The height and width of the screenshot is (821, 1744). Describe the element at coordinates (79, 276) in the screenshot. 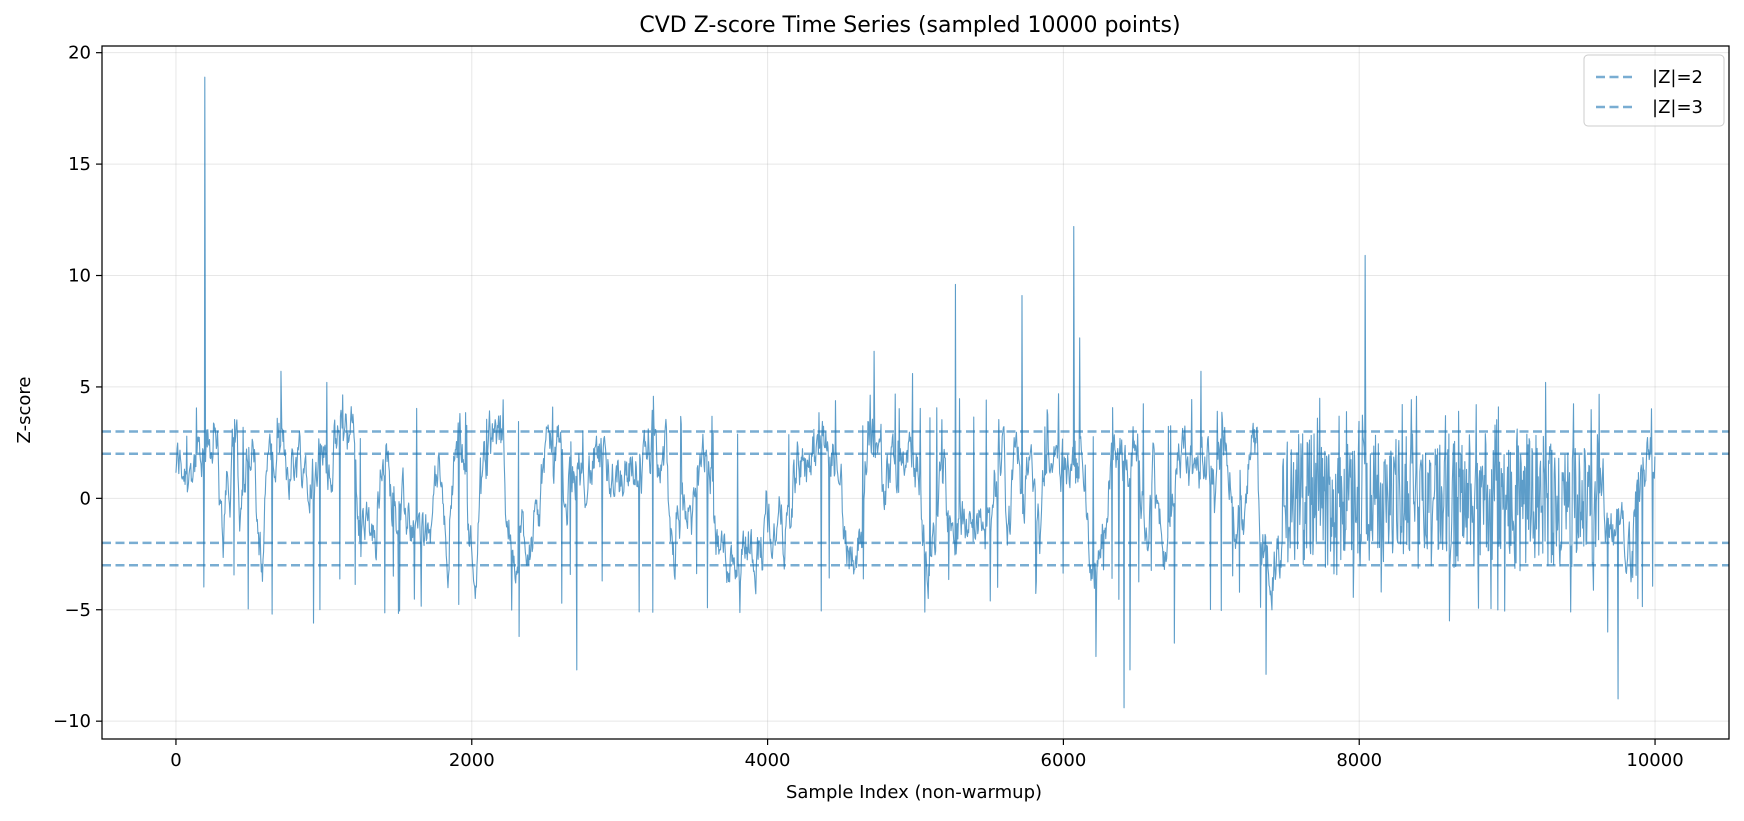

I see `y-tick-label: 10` at that location.